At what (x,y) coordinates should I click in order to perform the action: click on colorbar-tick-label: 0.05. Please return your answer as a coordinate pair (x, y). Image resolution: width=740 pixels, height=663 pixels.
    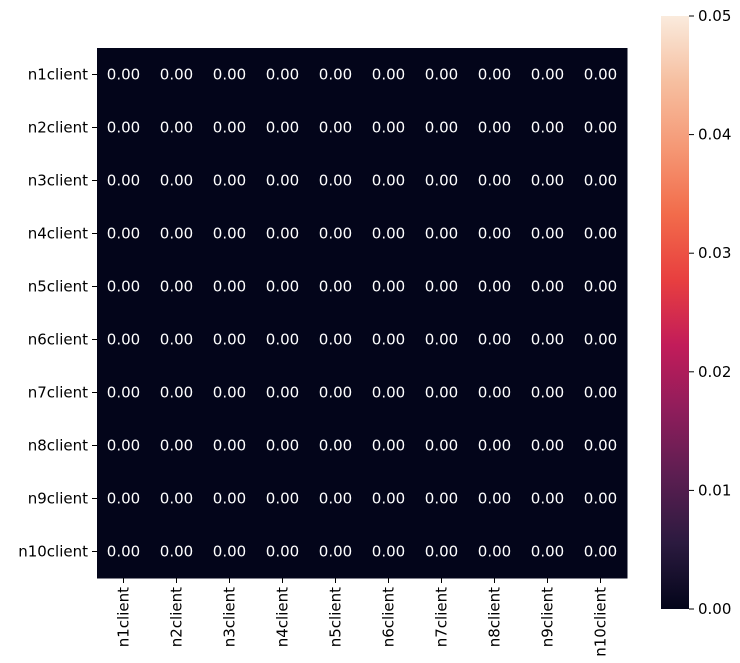
    Looking at the image, I should click on (714, 16).